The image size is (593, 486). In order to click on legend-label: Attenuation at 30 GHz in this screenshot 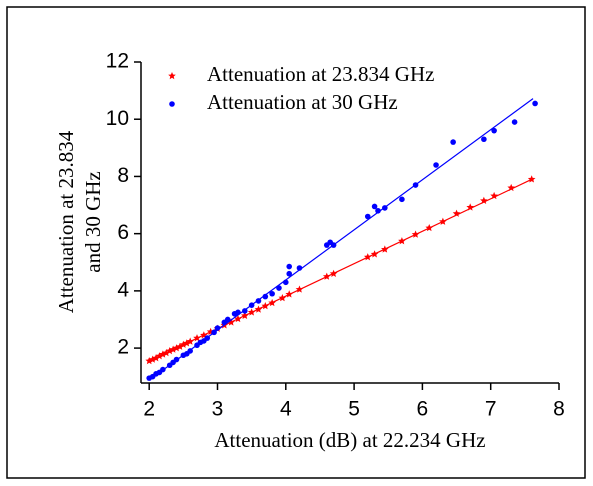, I will do `click(302, 102)`.